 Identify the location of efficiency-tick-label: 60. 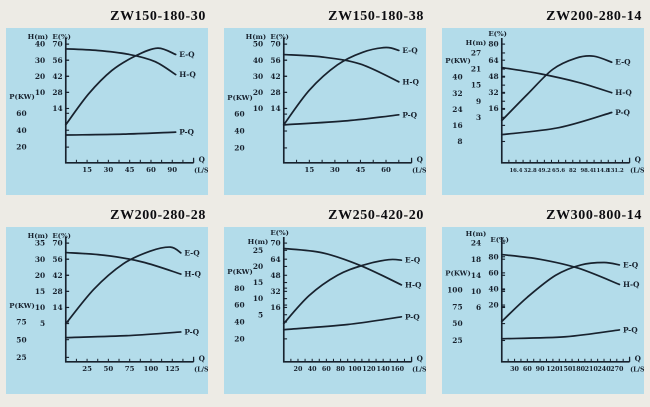
(493, 273).